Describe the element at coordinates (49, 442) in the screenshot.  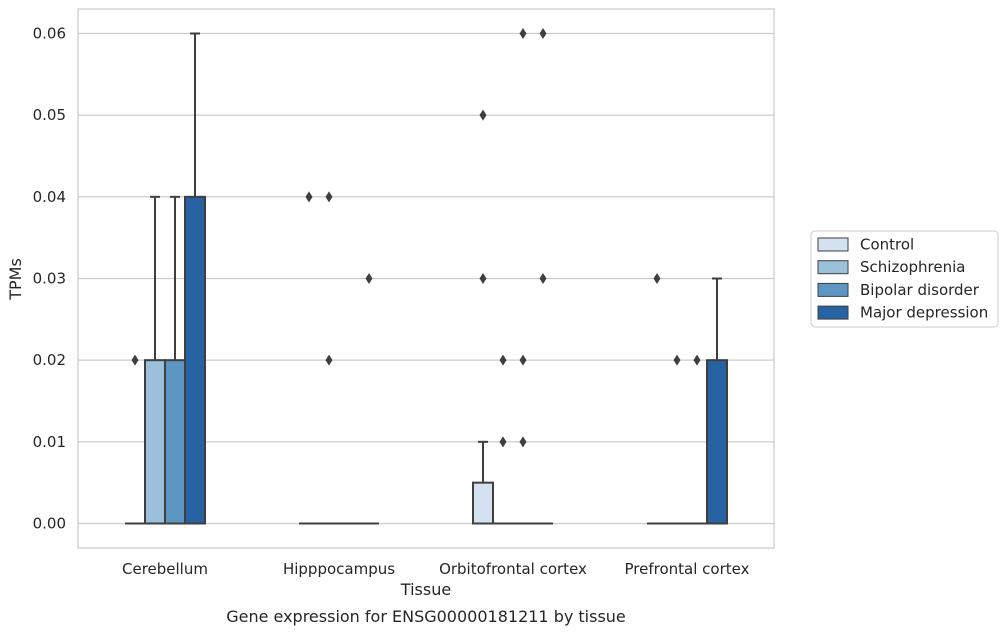
I see `y-tick-label: 0.01` at that location.